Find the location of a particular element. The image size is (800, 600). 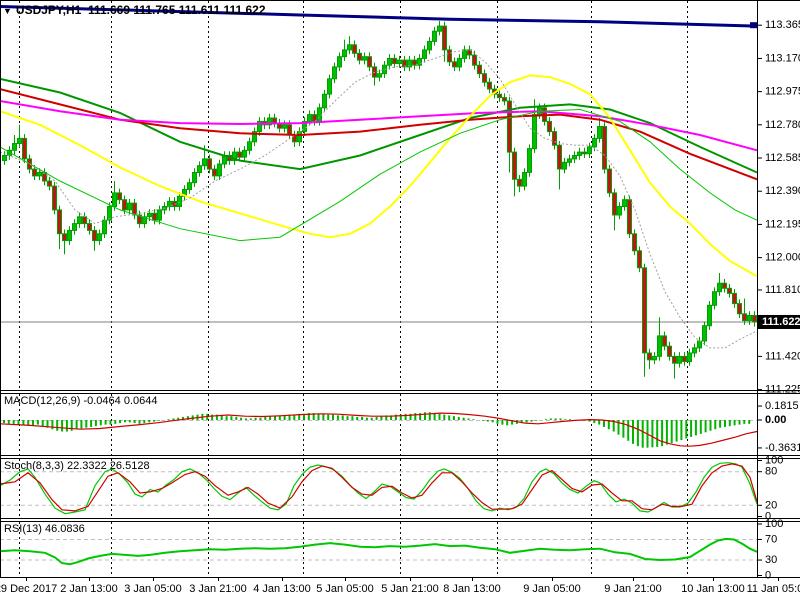

time-axis-label: 4 Jan 13:00 is located at coordinates (282, 589).